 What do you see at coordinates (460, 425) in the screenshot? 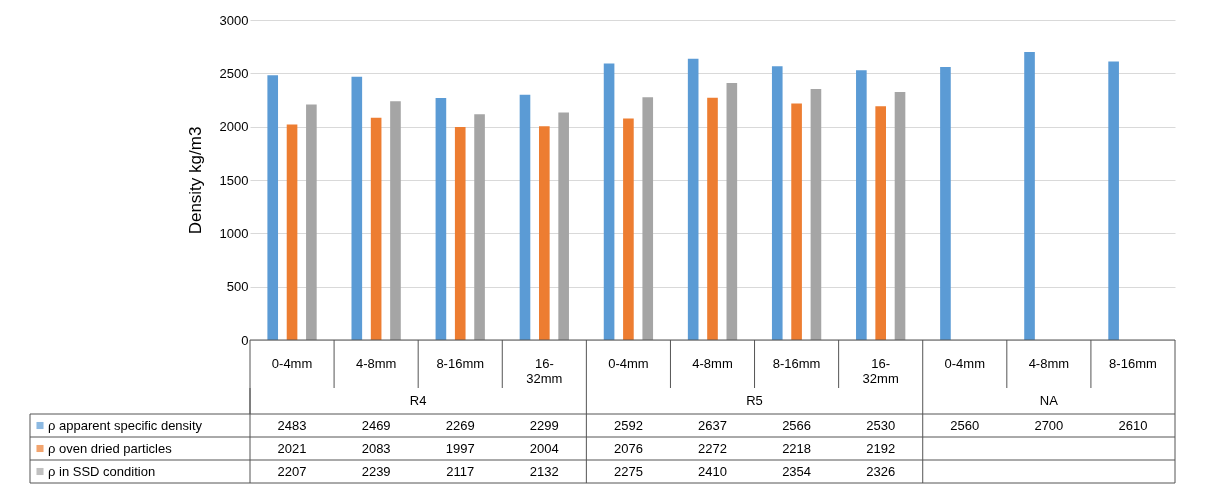
I see `data-label: 2269` at bounding box center [460, 425].